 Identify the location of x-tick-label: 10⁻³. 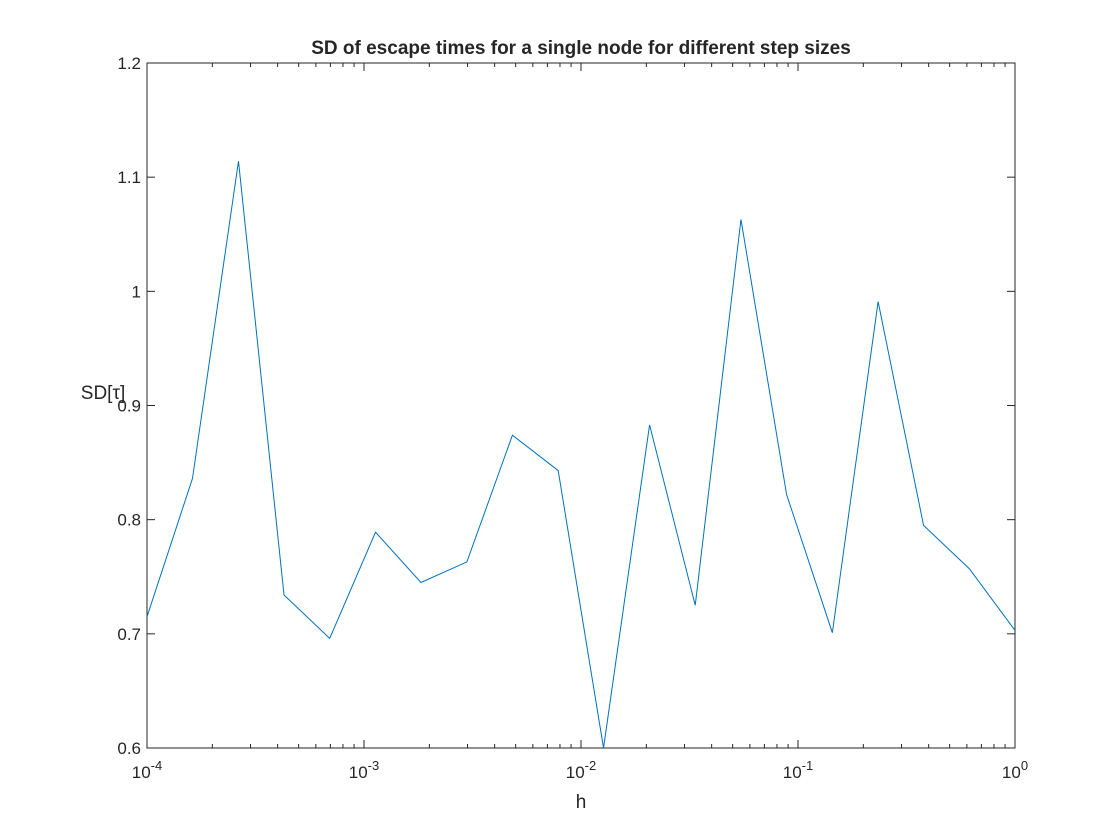
(364, 770).